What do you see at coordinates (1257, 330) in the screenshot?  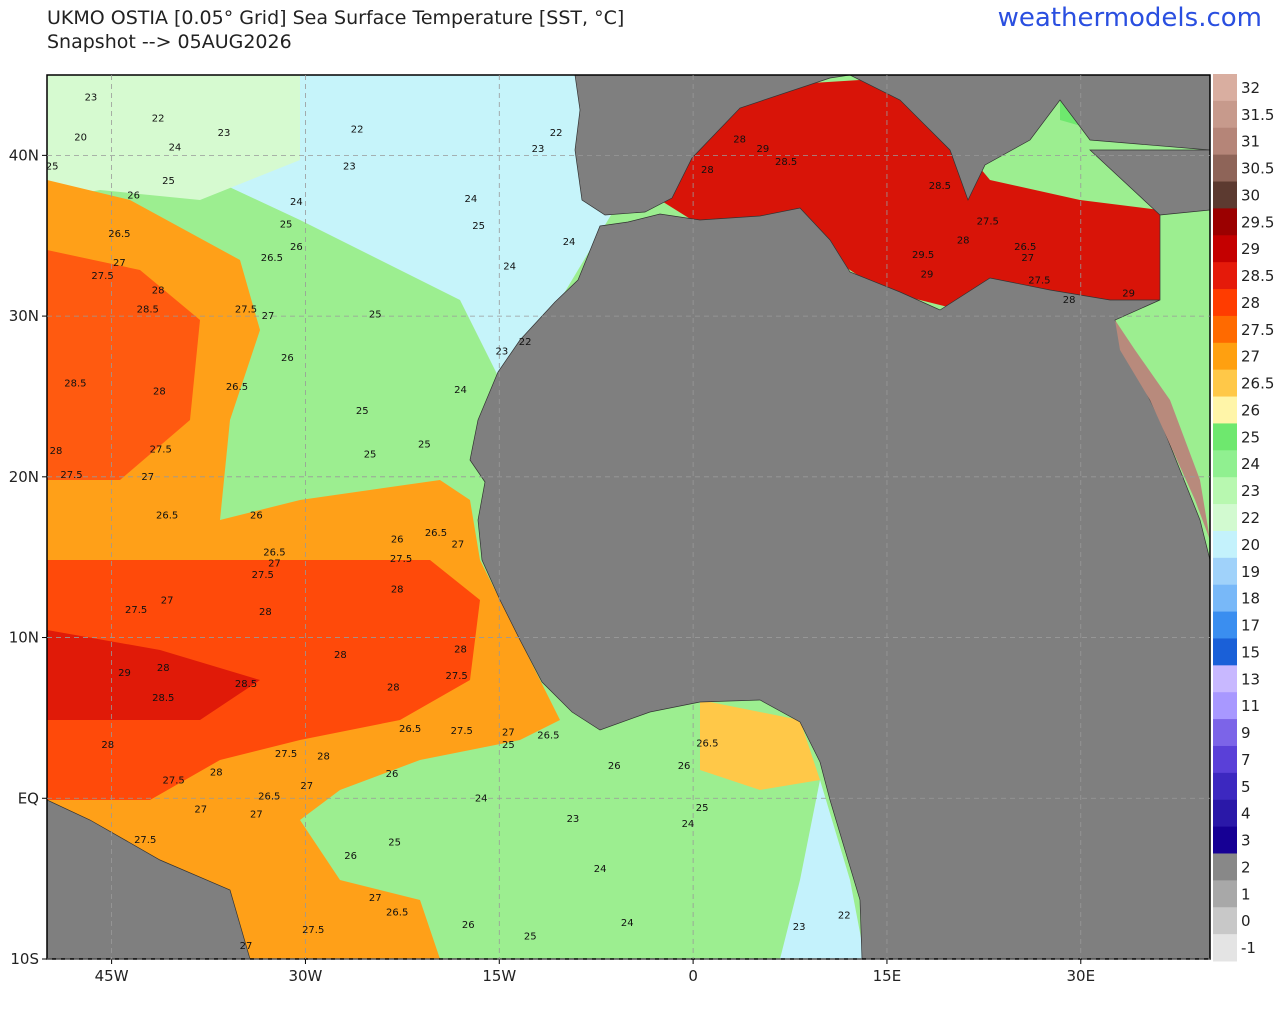 I see `colorbar-label: 27.5` at bounding box center [1257, 330].